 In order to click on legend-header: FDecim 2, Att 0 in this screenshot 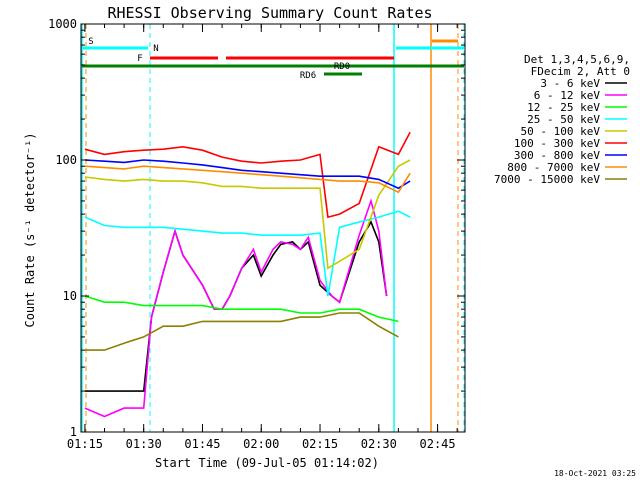, I will do `click(580, 71)`.